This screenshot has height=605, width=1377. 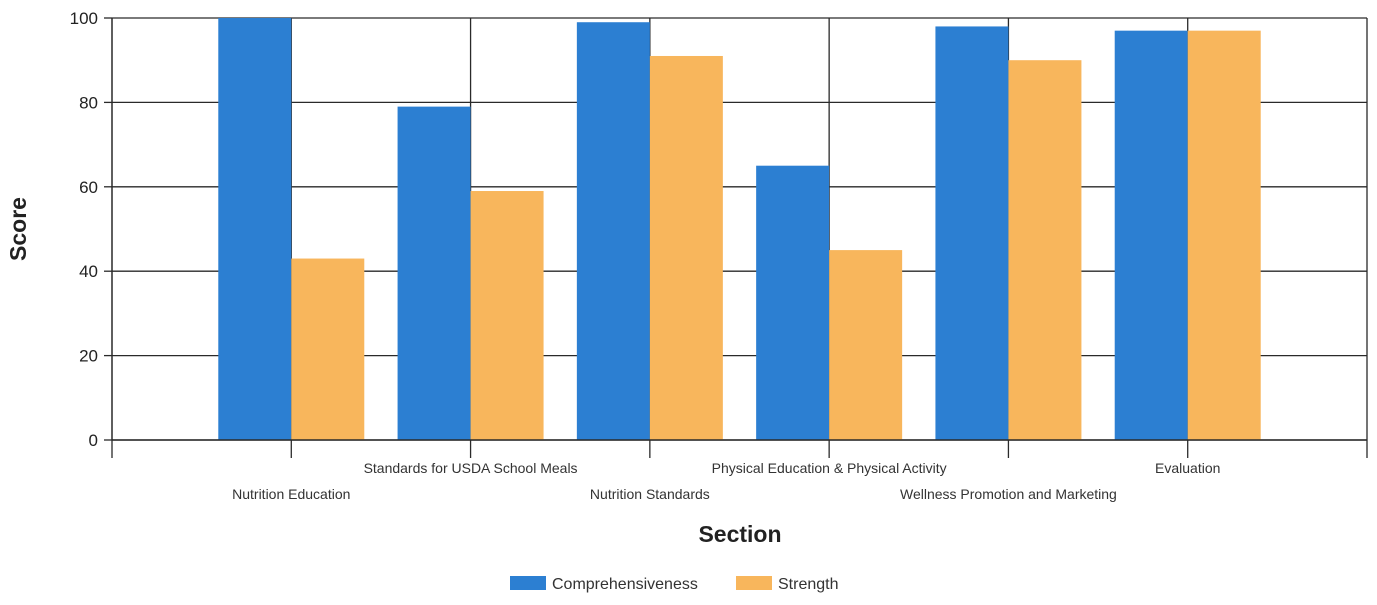 What do you see at coordinates (88, 102) in the screenshot?
I see `y-tick-label: 80` at bounding box center [88, 102].